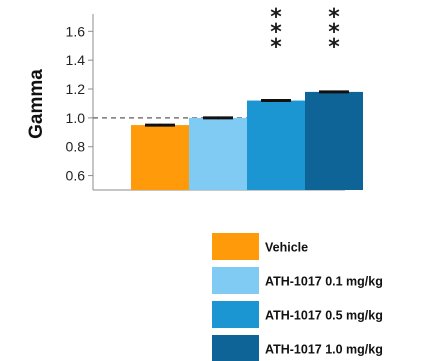  What do you see at coordinates (76, 118) in the screenshot?
I see `y-tick-label: 1.0` at bounding box center [76, 118].